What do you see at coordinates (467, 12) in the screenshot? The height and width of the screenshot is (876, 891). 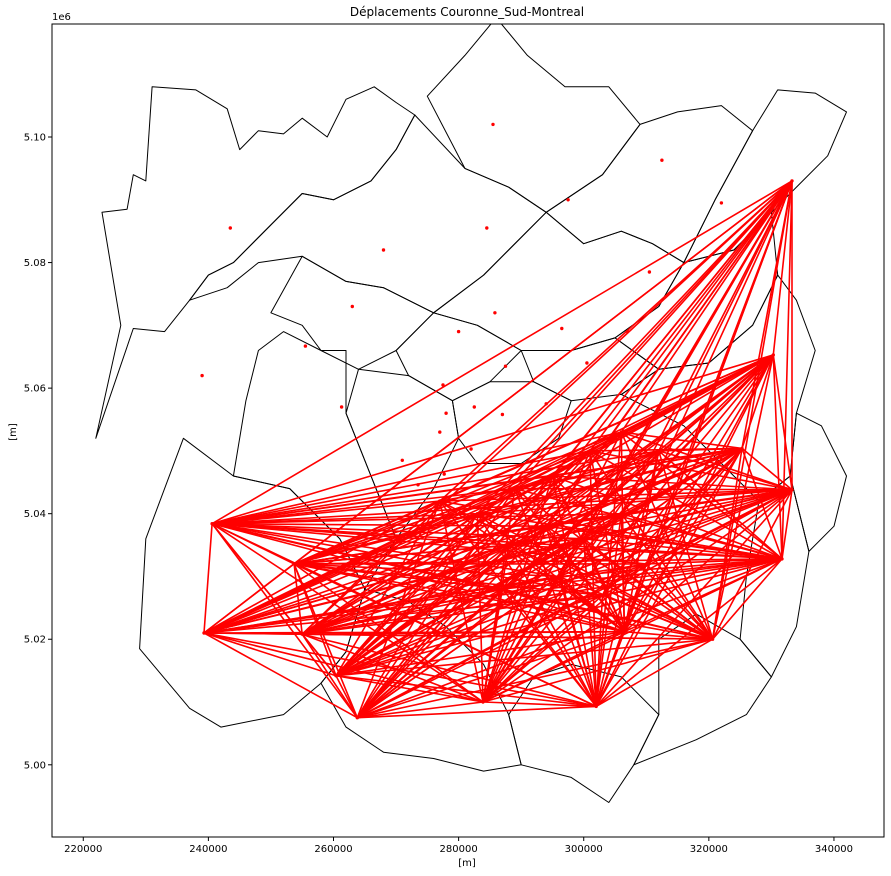 I see `chart-title: Déplacements Couronne_Sud-Montreal` at bounding box center [467, 12].